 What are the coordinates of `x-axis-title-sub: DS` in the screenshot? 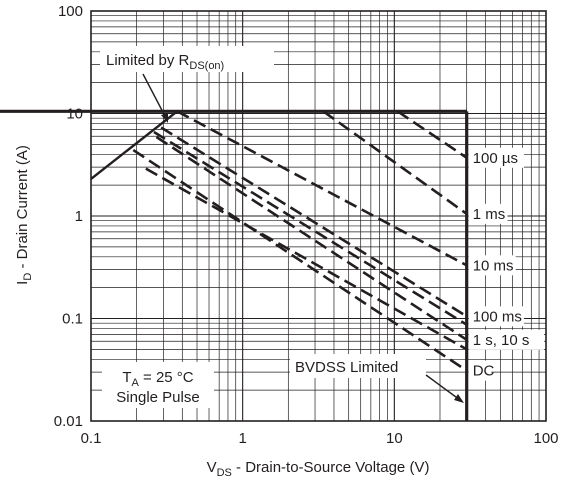 It's located at (224, 473).